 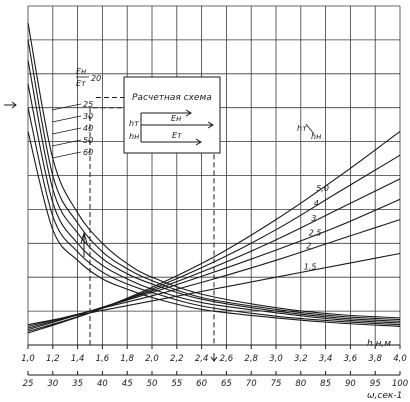 I want to click on upper-label-first: 20, so click(x=96, y=78).